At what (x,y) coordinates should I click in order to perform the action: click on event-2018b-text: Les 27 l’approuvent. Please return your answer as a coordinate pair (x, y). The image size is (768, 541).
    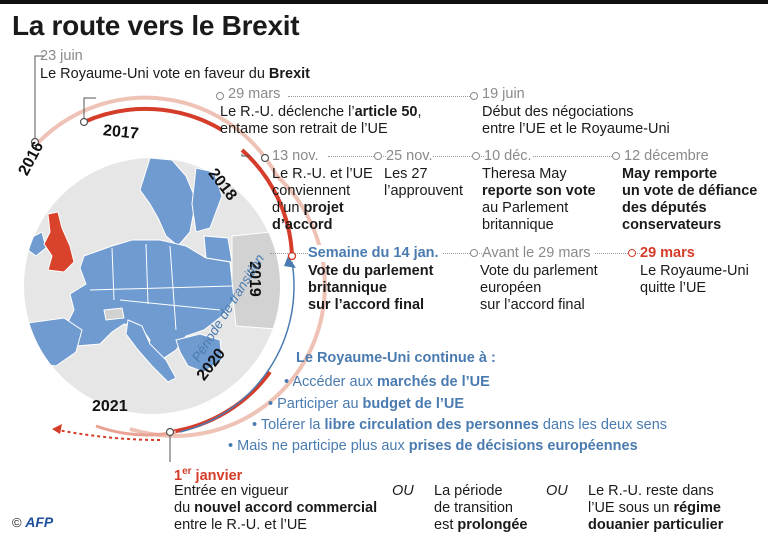
    Looking at the image, I should click on (423, 182).